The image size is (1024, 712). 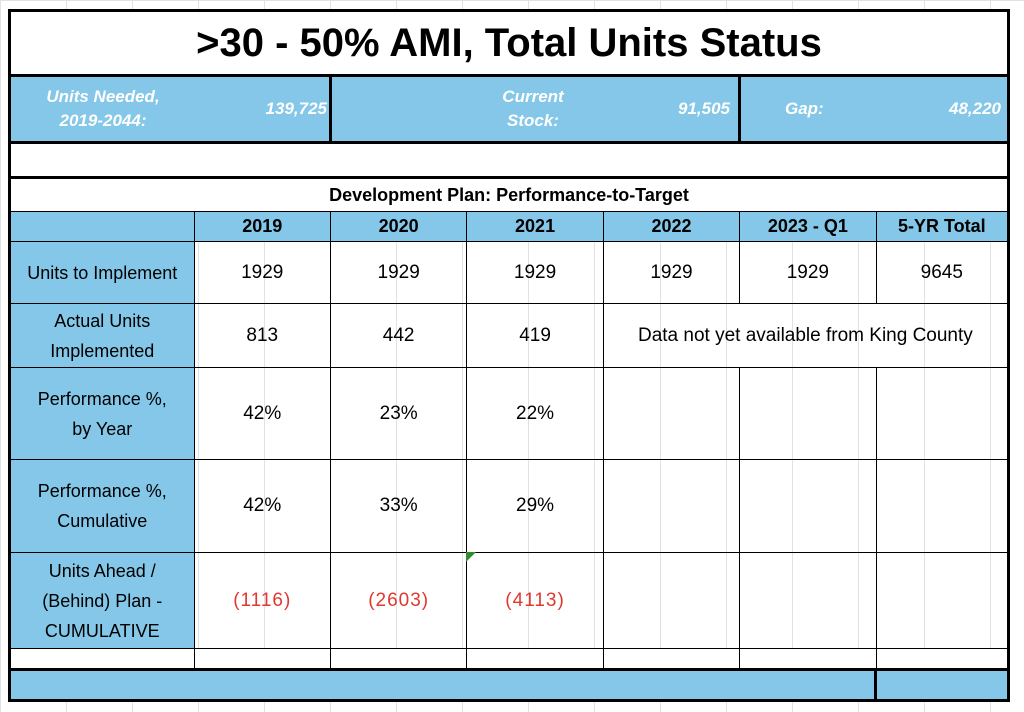 What do you see at coordinates (398, 413) in the screenshot?
I see `table-cell: 23%` at bounding box center [398, 413].